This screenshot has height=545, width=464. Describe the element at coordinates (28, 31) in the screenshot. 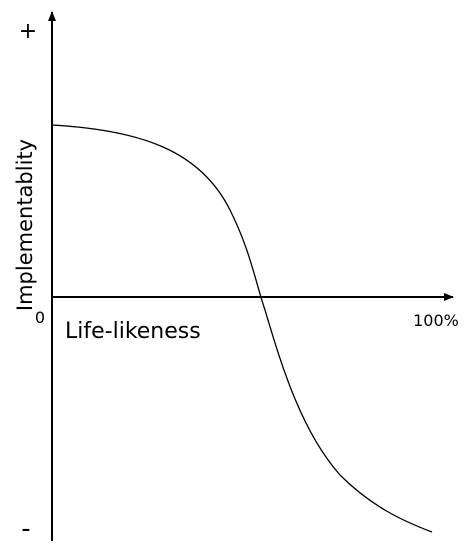

I see `y-top-label: +` at that location.